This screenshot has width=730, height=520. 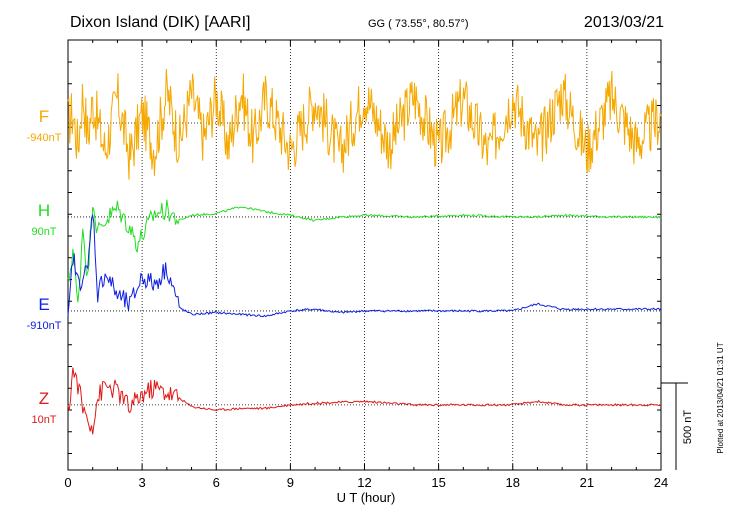 I want to click on channel-name-h: H, so click(x=44, y=210).